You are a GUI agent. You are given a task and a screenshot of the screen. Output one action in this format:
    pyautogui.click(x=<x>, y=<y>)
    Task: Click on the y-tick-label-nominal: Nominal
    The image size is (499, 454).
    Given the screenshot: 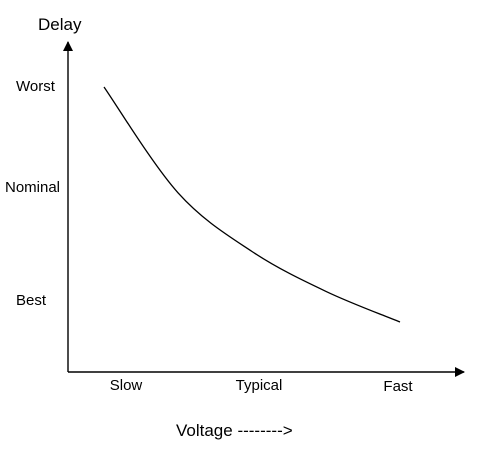 What is the action you would take?
    pyautogui.click(x=32, y=187)
    